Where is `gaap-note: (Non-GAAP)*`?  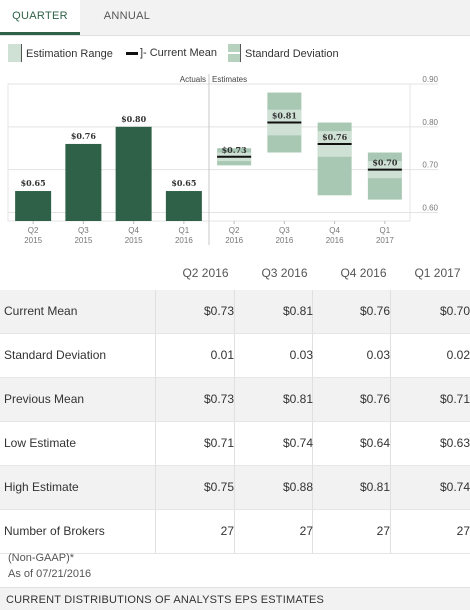
gaap-note: (Non-GAAP)* is located at coordinates (41, 558).